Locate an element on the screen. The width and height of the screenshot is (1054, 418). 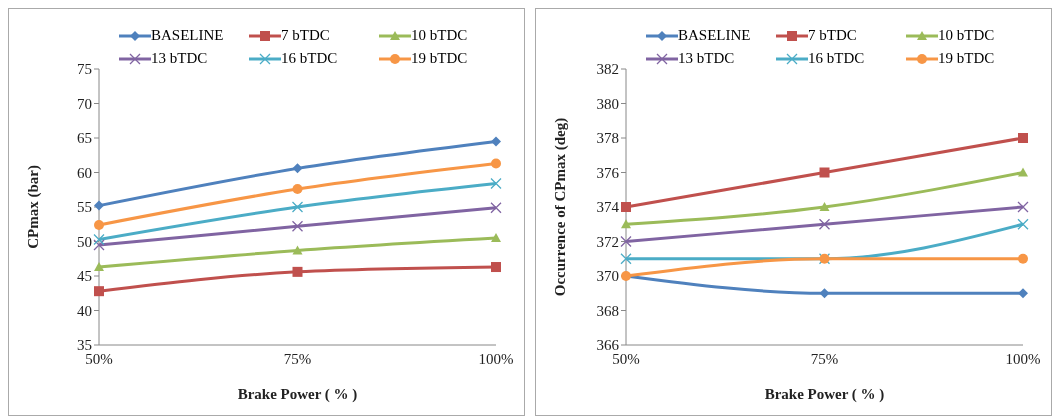
y-tick-label: 75 is located at coordinates (84, 69).